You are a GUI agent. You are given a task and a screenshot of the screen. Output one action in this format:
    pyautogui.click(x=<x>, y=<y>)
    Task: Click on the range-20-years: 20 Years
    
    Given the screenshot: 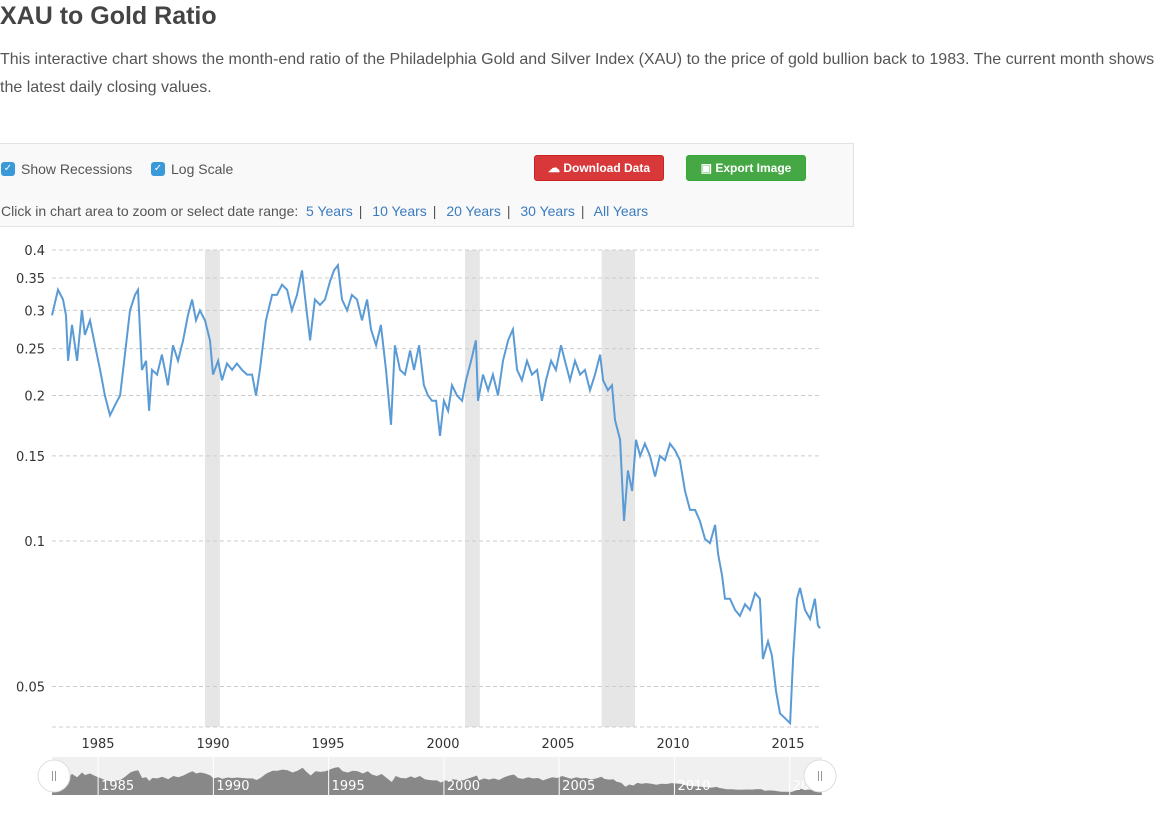 What is the action you would take?
    pyautogui.click(x=473, y=211)
    